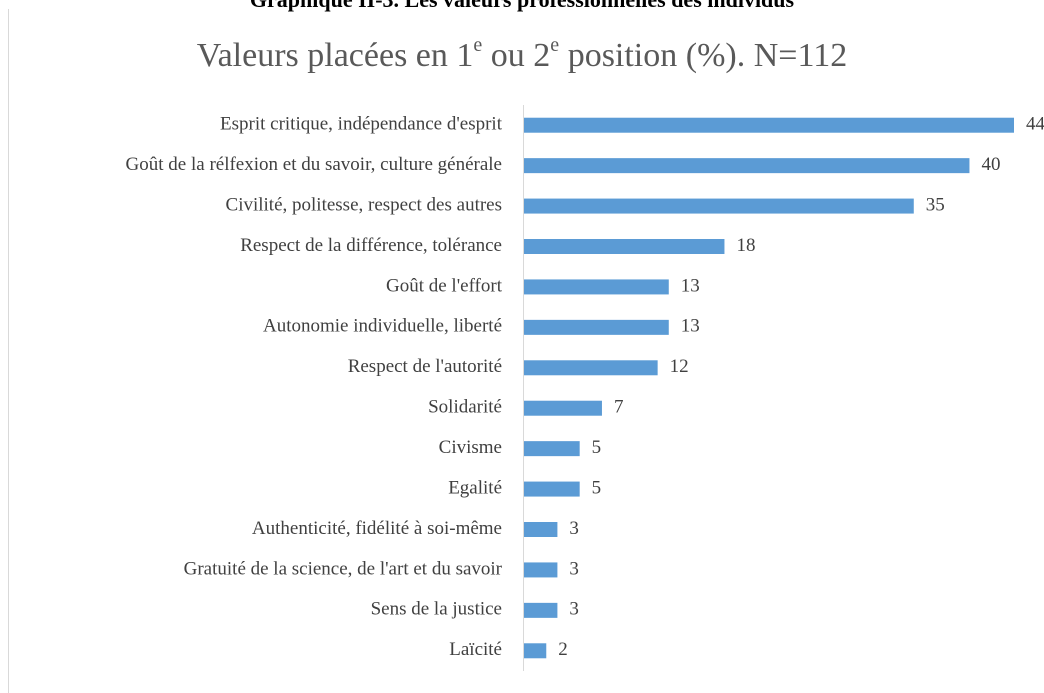  What do you see at coordinates (361, 124) in the screenshot?
I see `category-label: Esprit critique, indépendance d'esprit` at bounding box center [361, 124].